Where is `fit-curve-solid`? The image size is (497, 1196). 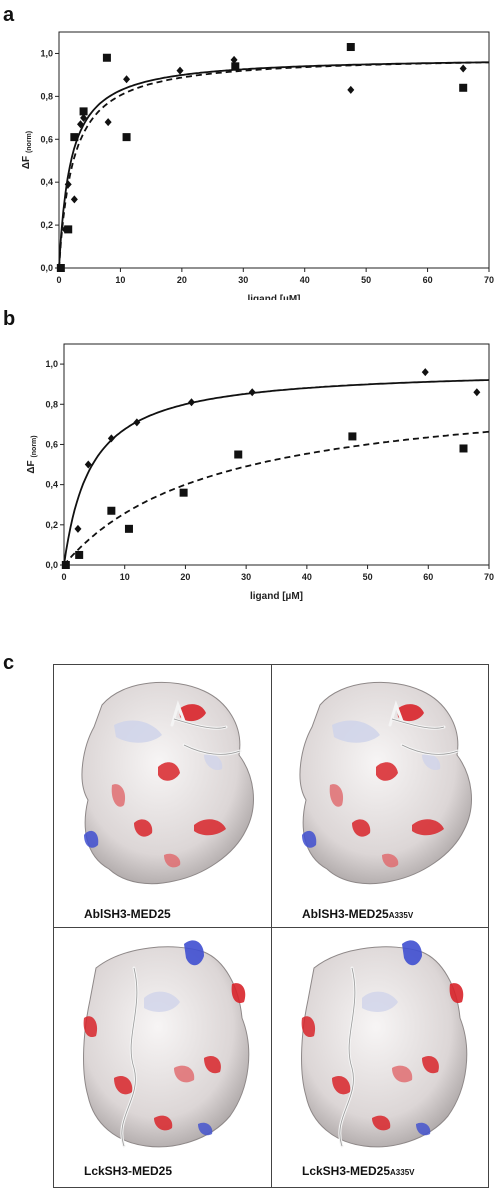
fit-curve-solid is located at coordinates (276, 472).